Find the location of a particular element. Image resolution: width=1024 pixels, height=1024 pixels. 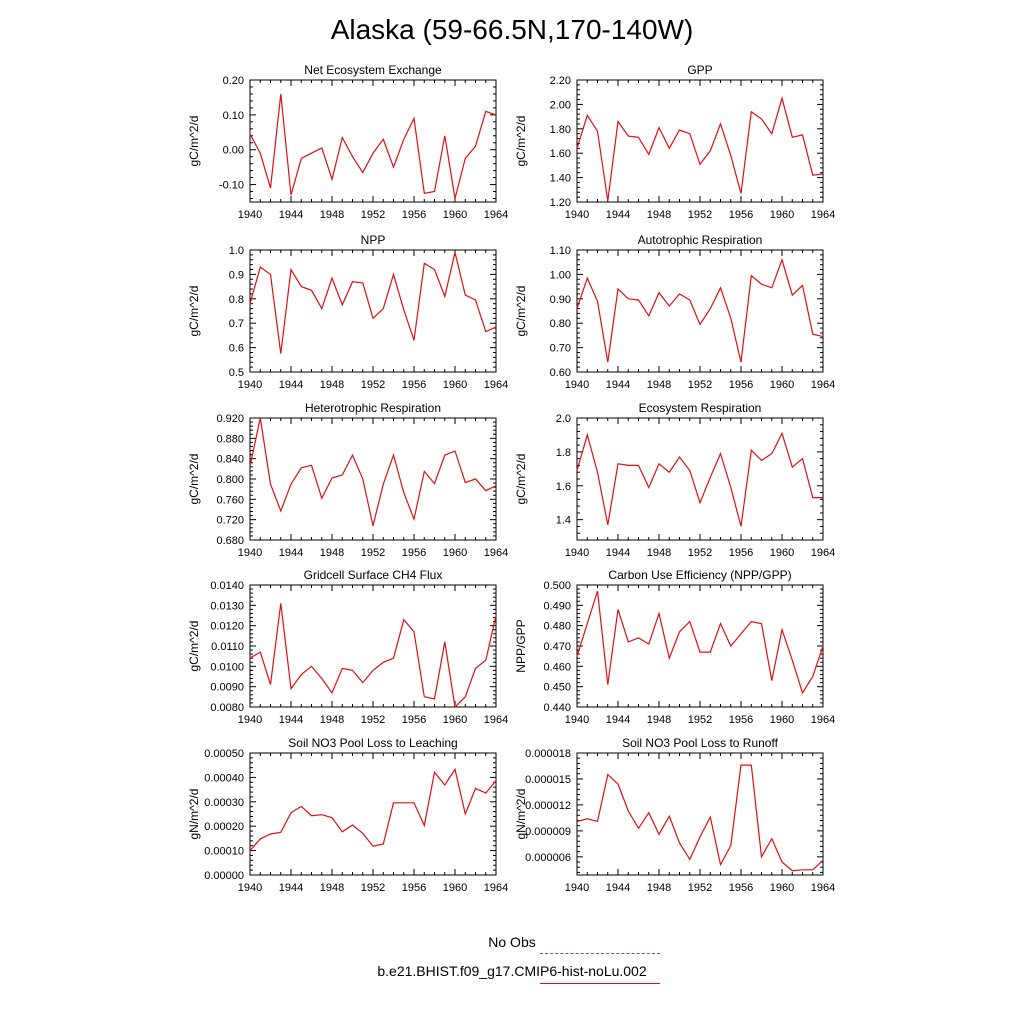

y-tick-label: 0.000015 is located at coordinates (548, 780).